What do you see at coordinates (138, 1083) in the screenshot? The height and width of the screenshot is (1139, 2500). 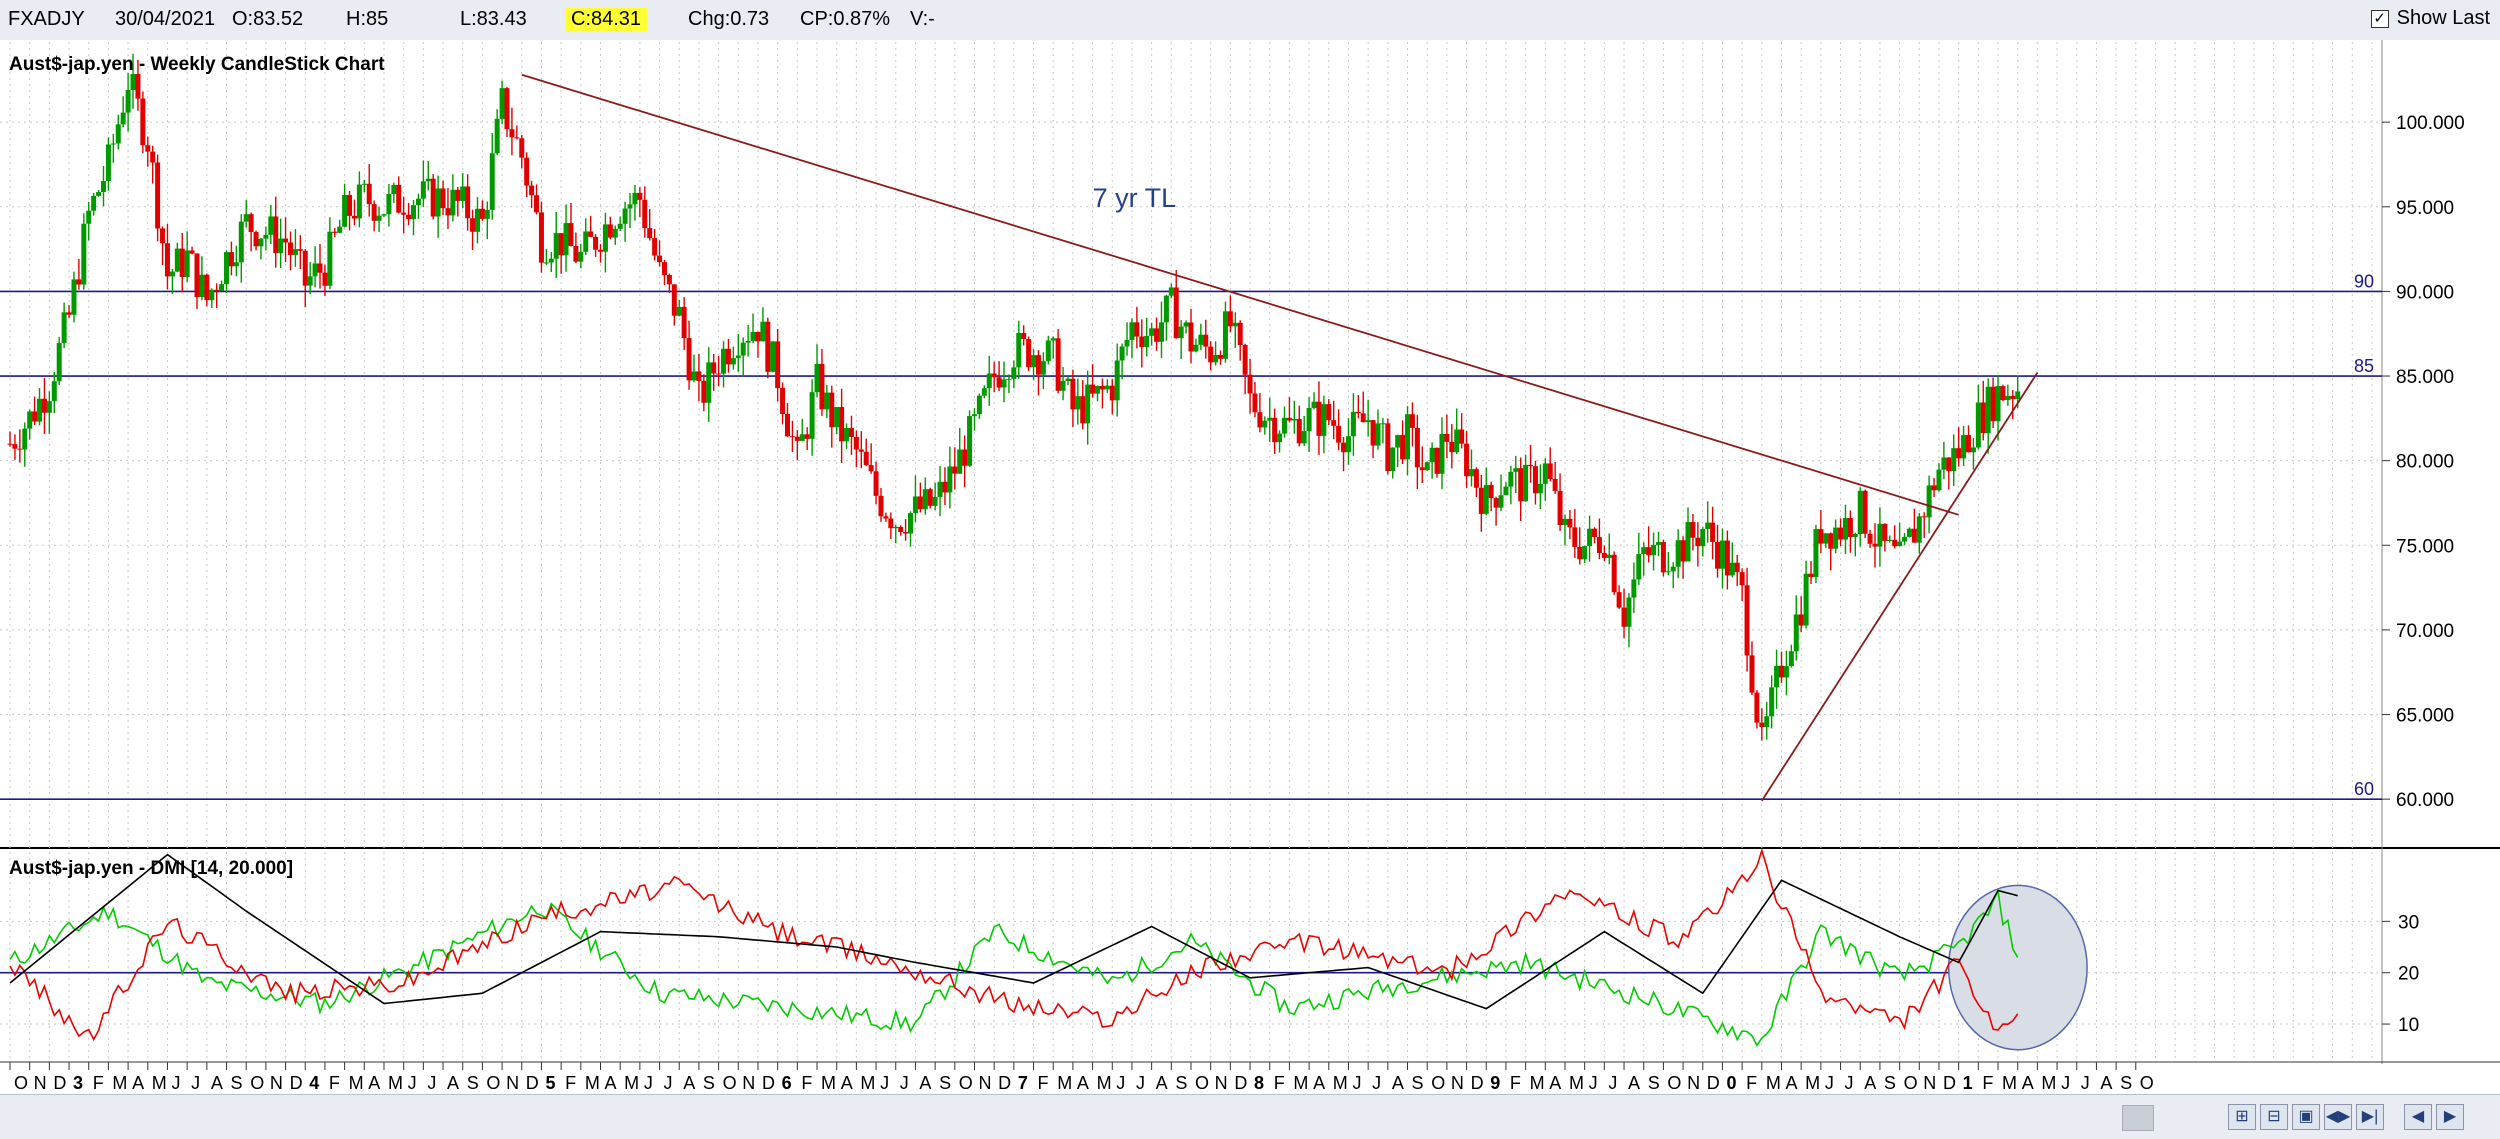 I see `x-tick-label: A` at bounding box center [138, 1083].